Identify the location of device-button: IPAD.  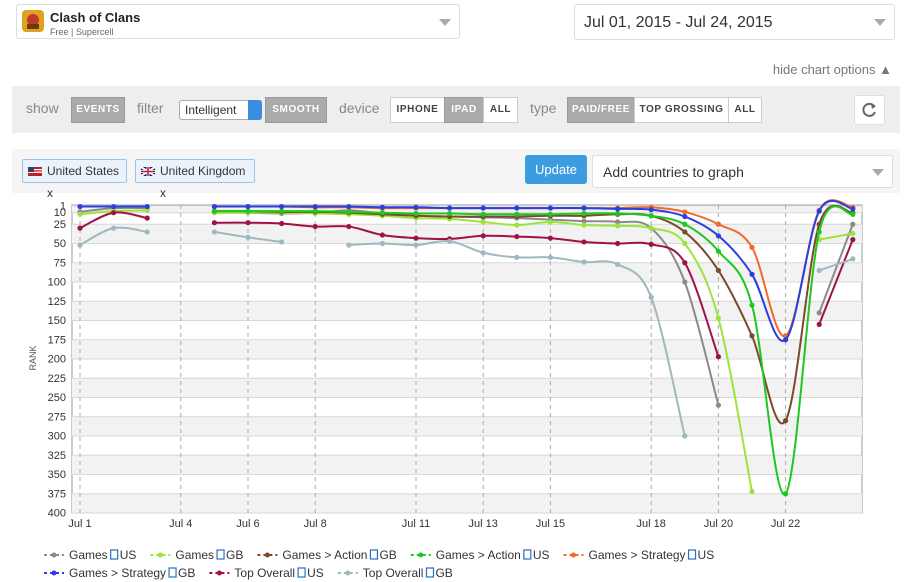
(464, 110).